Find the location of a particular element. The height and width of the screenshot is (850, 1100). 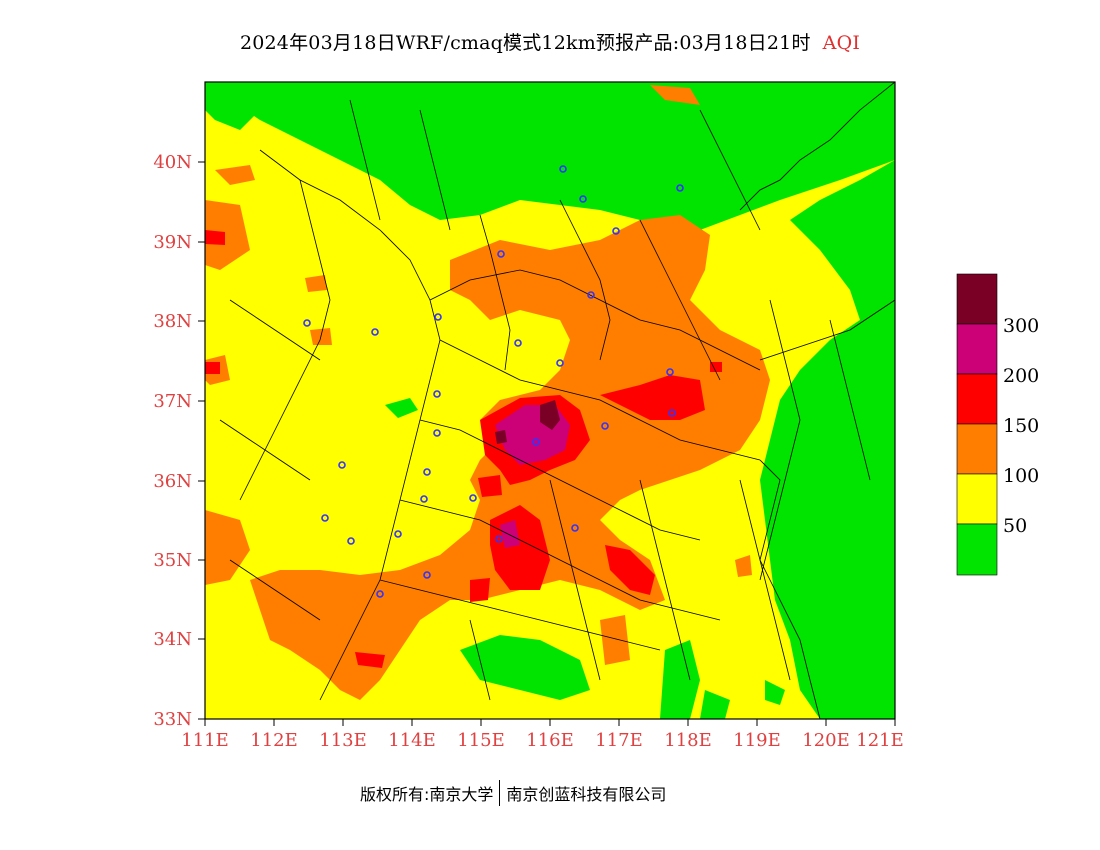

green-small is located at coordinates (401, 408).